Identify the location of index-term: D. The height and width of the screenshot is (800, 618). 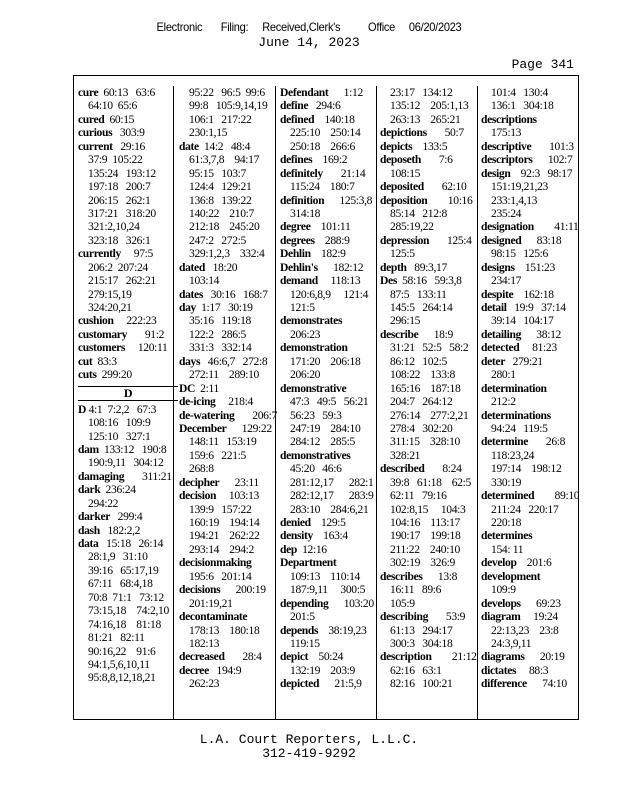
(82, 409).